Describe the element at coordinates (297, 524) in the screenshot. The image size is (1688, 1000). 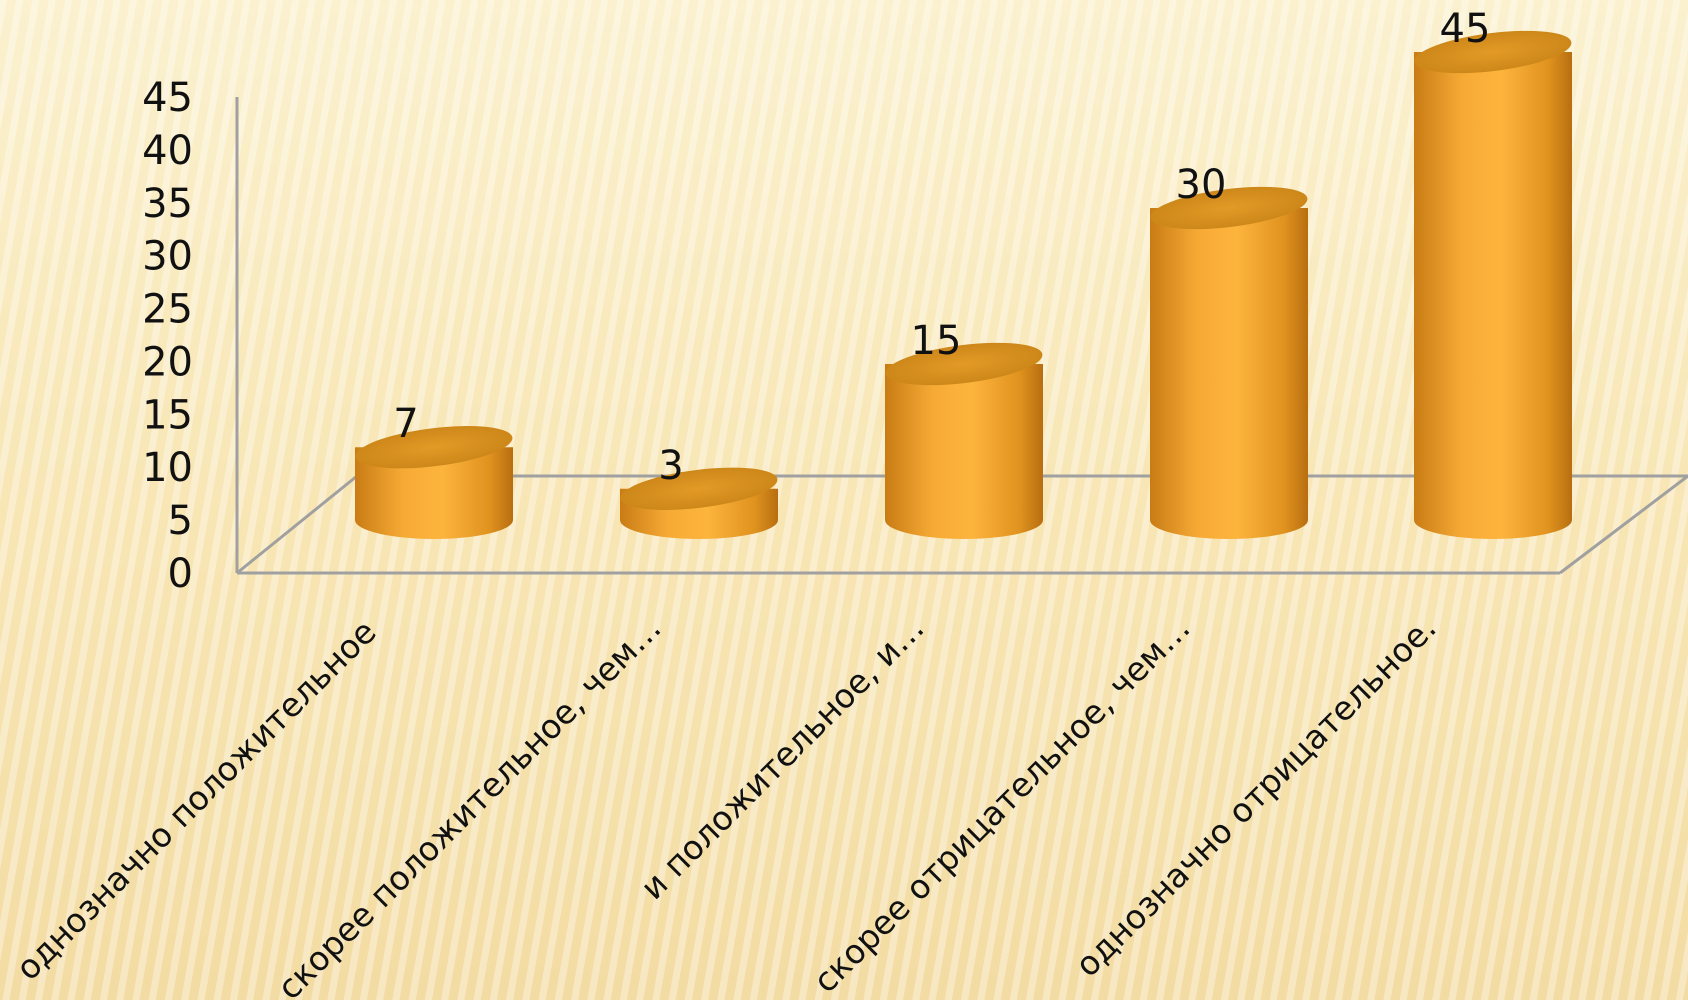
I see `floor-left-edge` at that location.